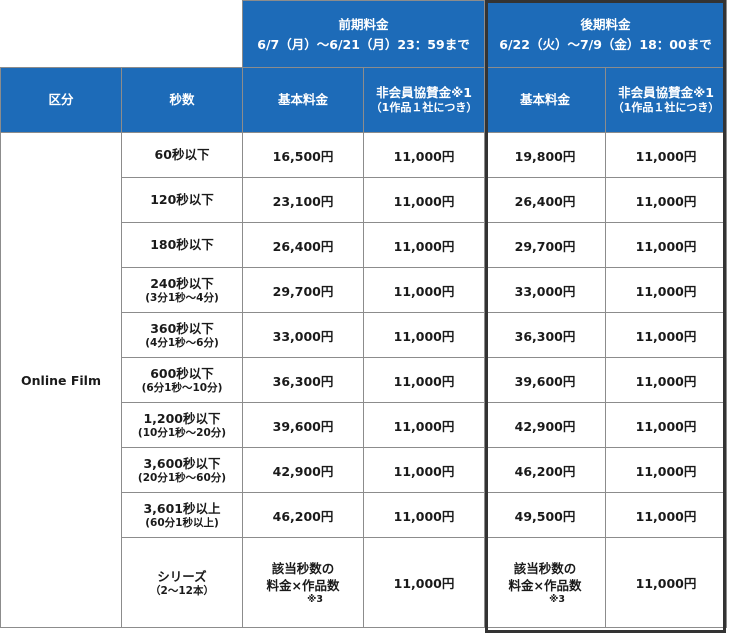 Image resolution: width=730 pixels, height=636 pixels. What do you see at coordinates (182, 418) in the screenshot?
I see `seconds-label: 1,200秒以下` at bounding box center [182, 418].